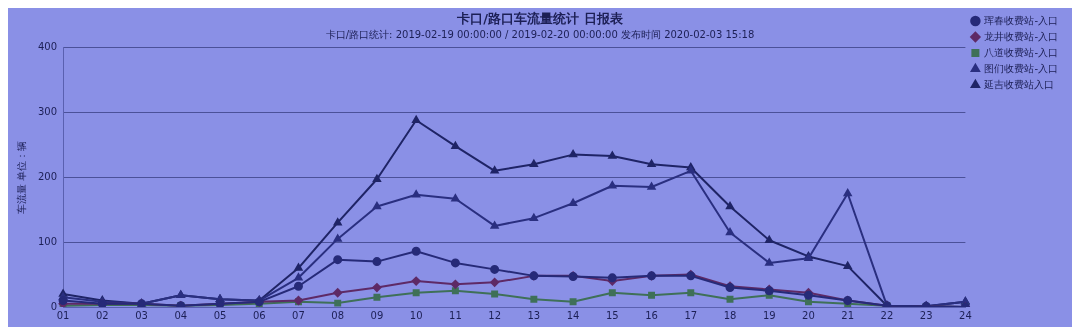 The height and width of the screenshot is (335, 1080). What do you see at coordinates (47, 112) in the screenshot?
I see `y-tick-label: 300` at bounding box center [47, 112].